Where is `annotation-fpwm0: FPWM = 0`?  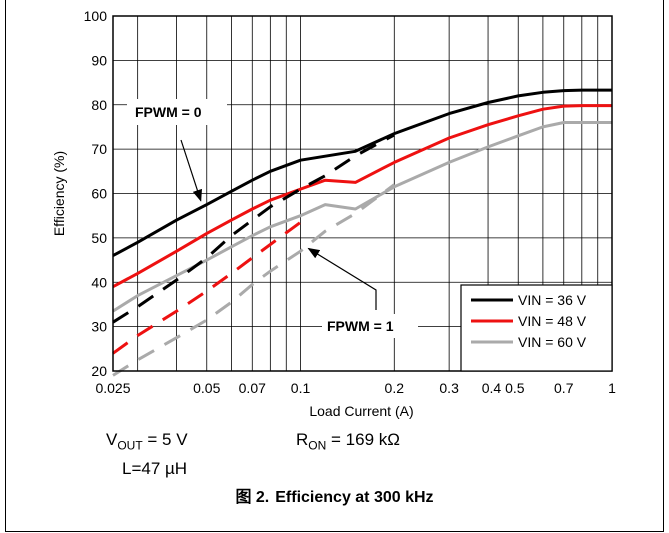 annotation-fpwm0: FPWM = 0 is located at coordinates (168, 112).